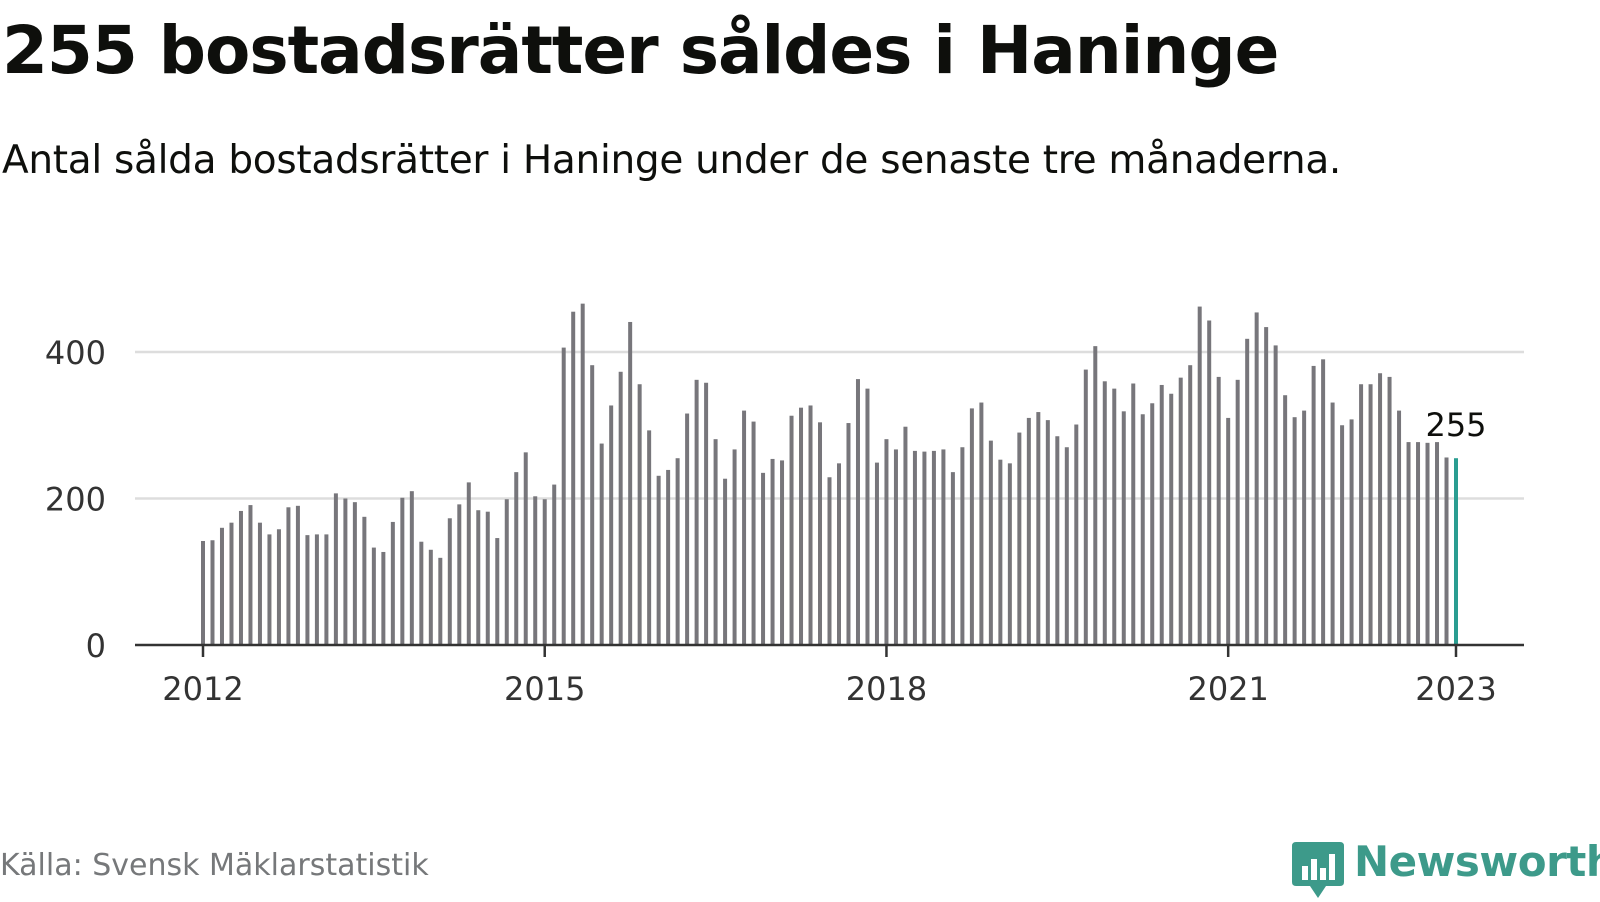  Describe the element at coordinates (829, 425) in the screenshot. I see `grid-lines` at that location.